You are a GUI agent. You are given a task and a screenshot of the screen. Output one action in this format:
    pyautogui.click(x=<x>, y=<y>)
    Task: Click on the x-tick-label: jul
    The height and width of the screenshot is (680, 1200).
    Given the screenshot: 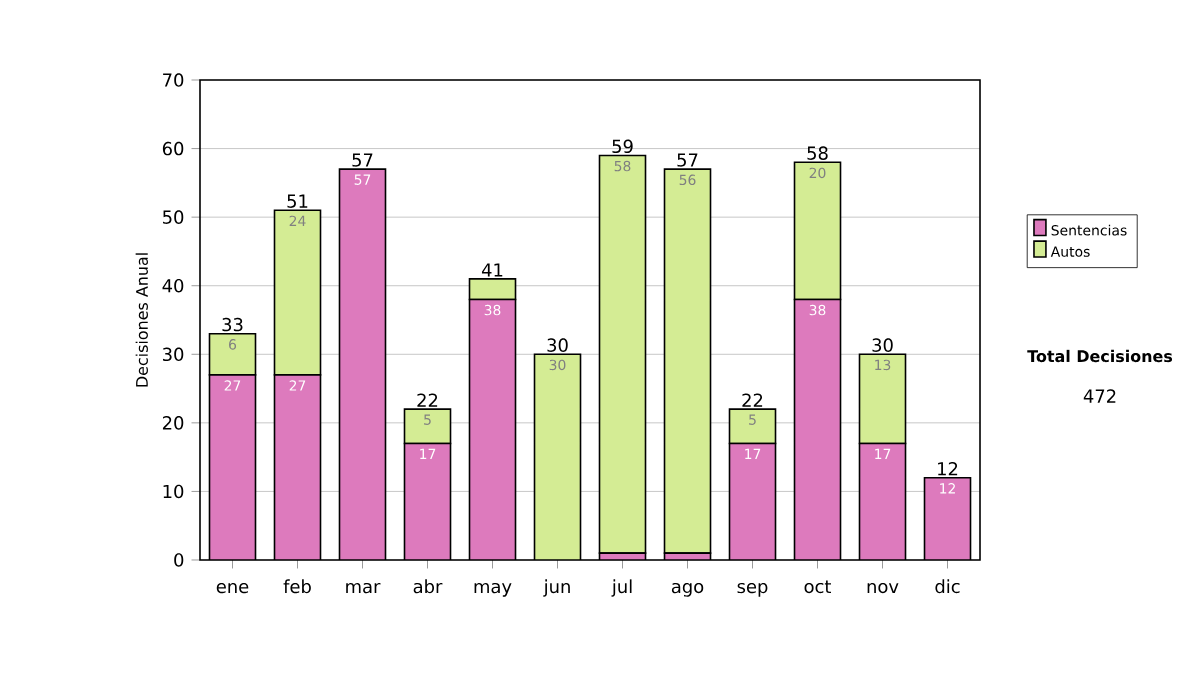 What is the action you would take?
    pyautogui.click(x=621, y=588)
    